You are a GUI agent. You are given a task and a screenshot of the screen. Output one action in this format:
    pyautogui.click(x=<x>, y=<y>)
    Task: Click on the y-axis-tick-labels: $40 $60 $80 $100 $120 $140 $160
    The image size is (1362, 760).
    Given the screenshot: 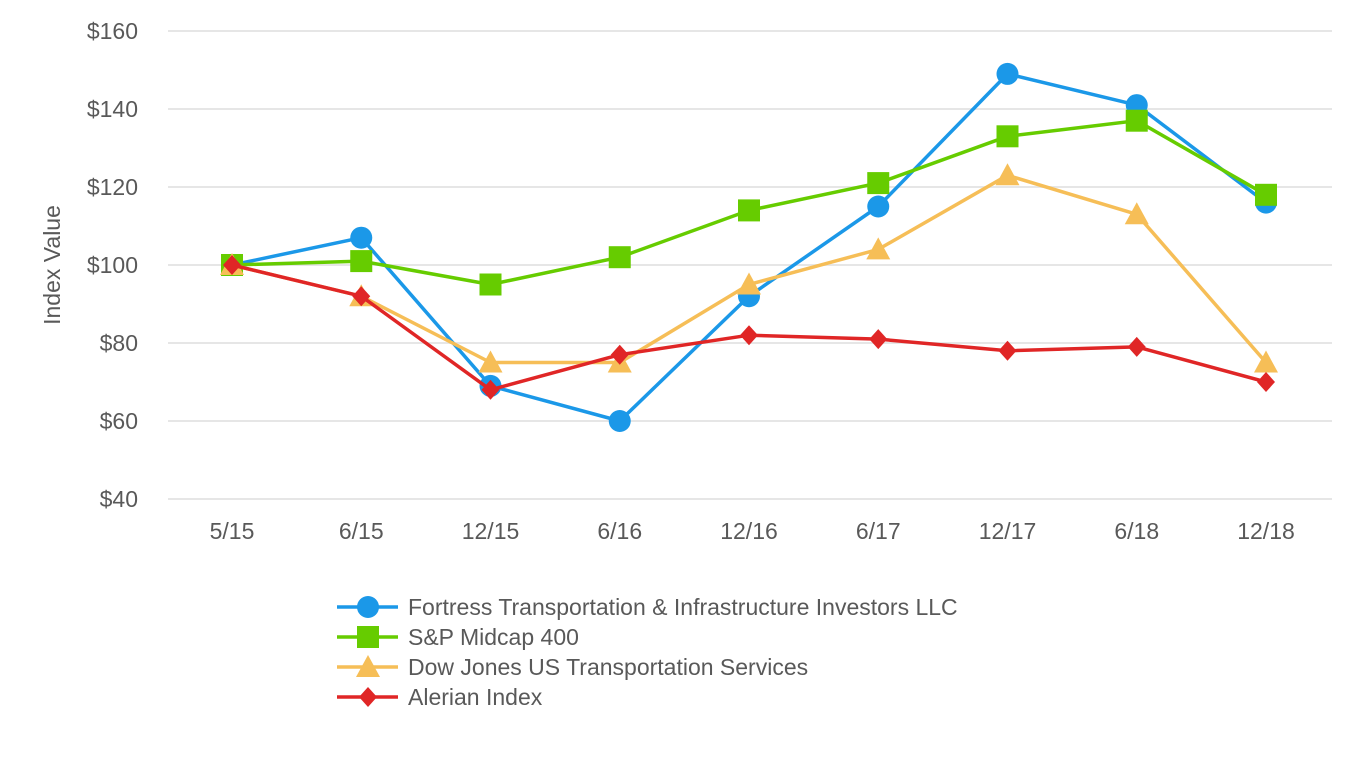 What is the action you would take?
    pyautogui.click(x=112, y=265)
    